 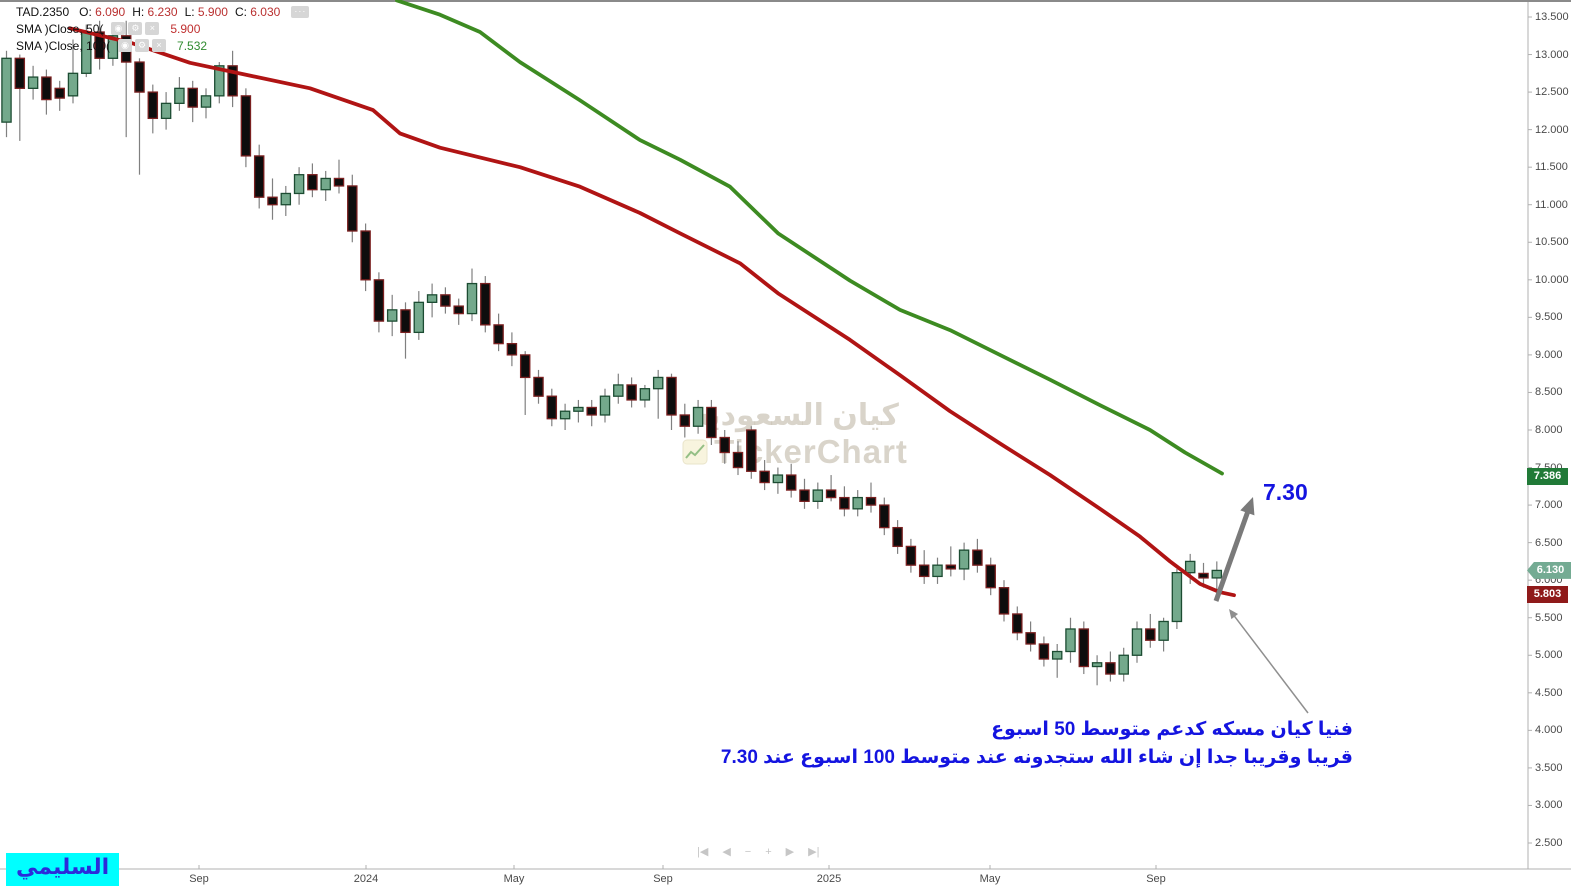 I want to click on y-tick-label: 4.000, so click(x=1549, y=730).